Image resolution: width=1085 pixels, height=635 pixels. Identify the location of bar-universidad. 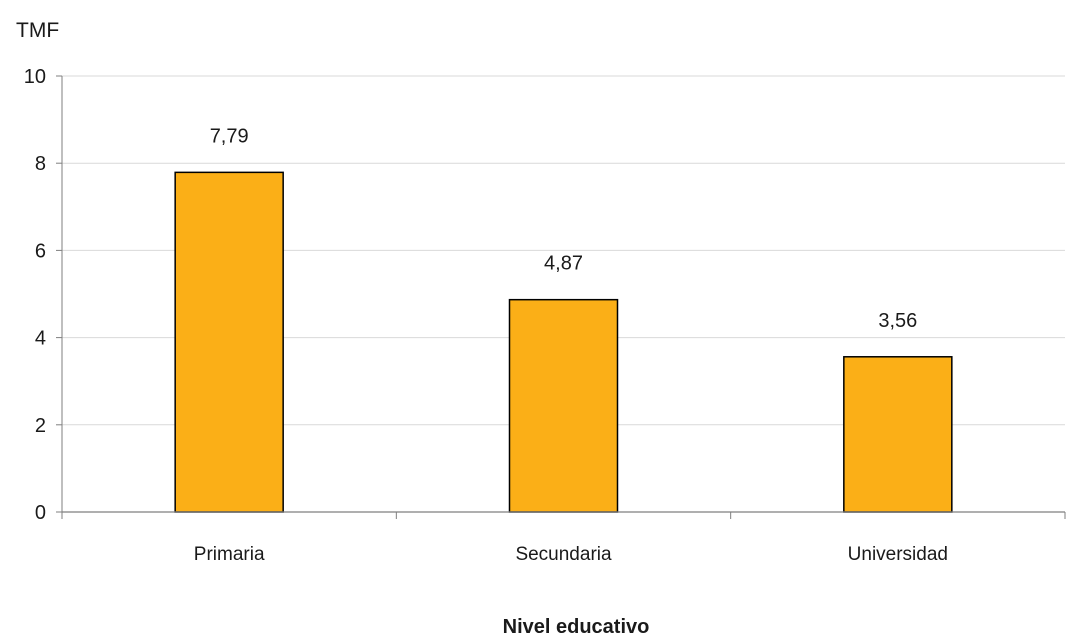
(898, 434).